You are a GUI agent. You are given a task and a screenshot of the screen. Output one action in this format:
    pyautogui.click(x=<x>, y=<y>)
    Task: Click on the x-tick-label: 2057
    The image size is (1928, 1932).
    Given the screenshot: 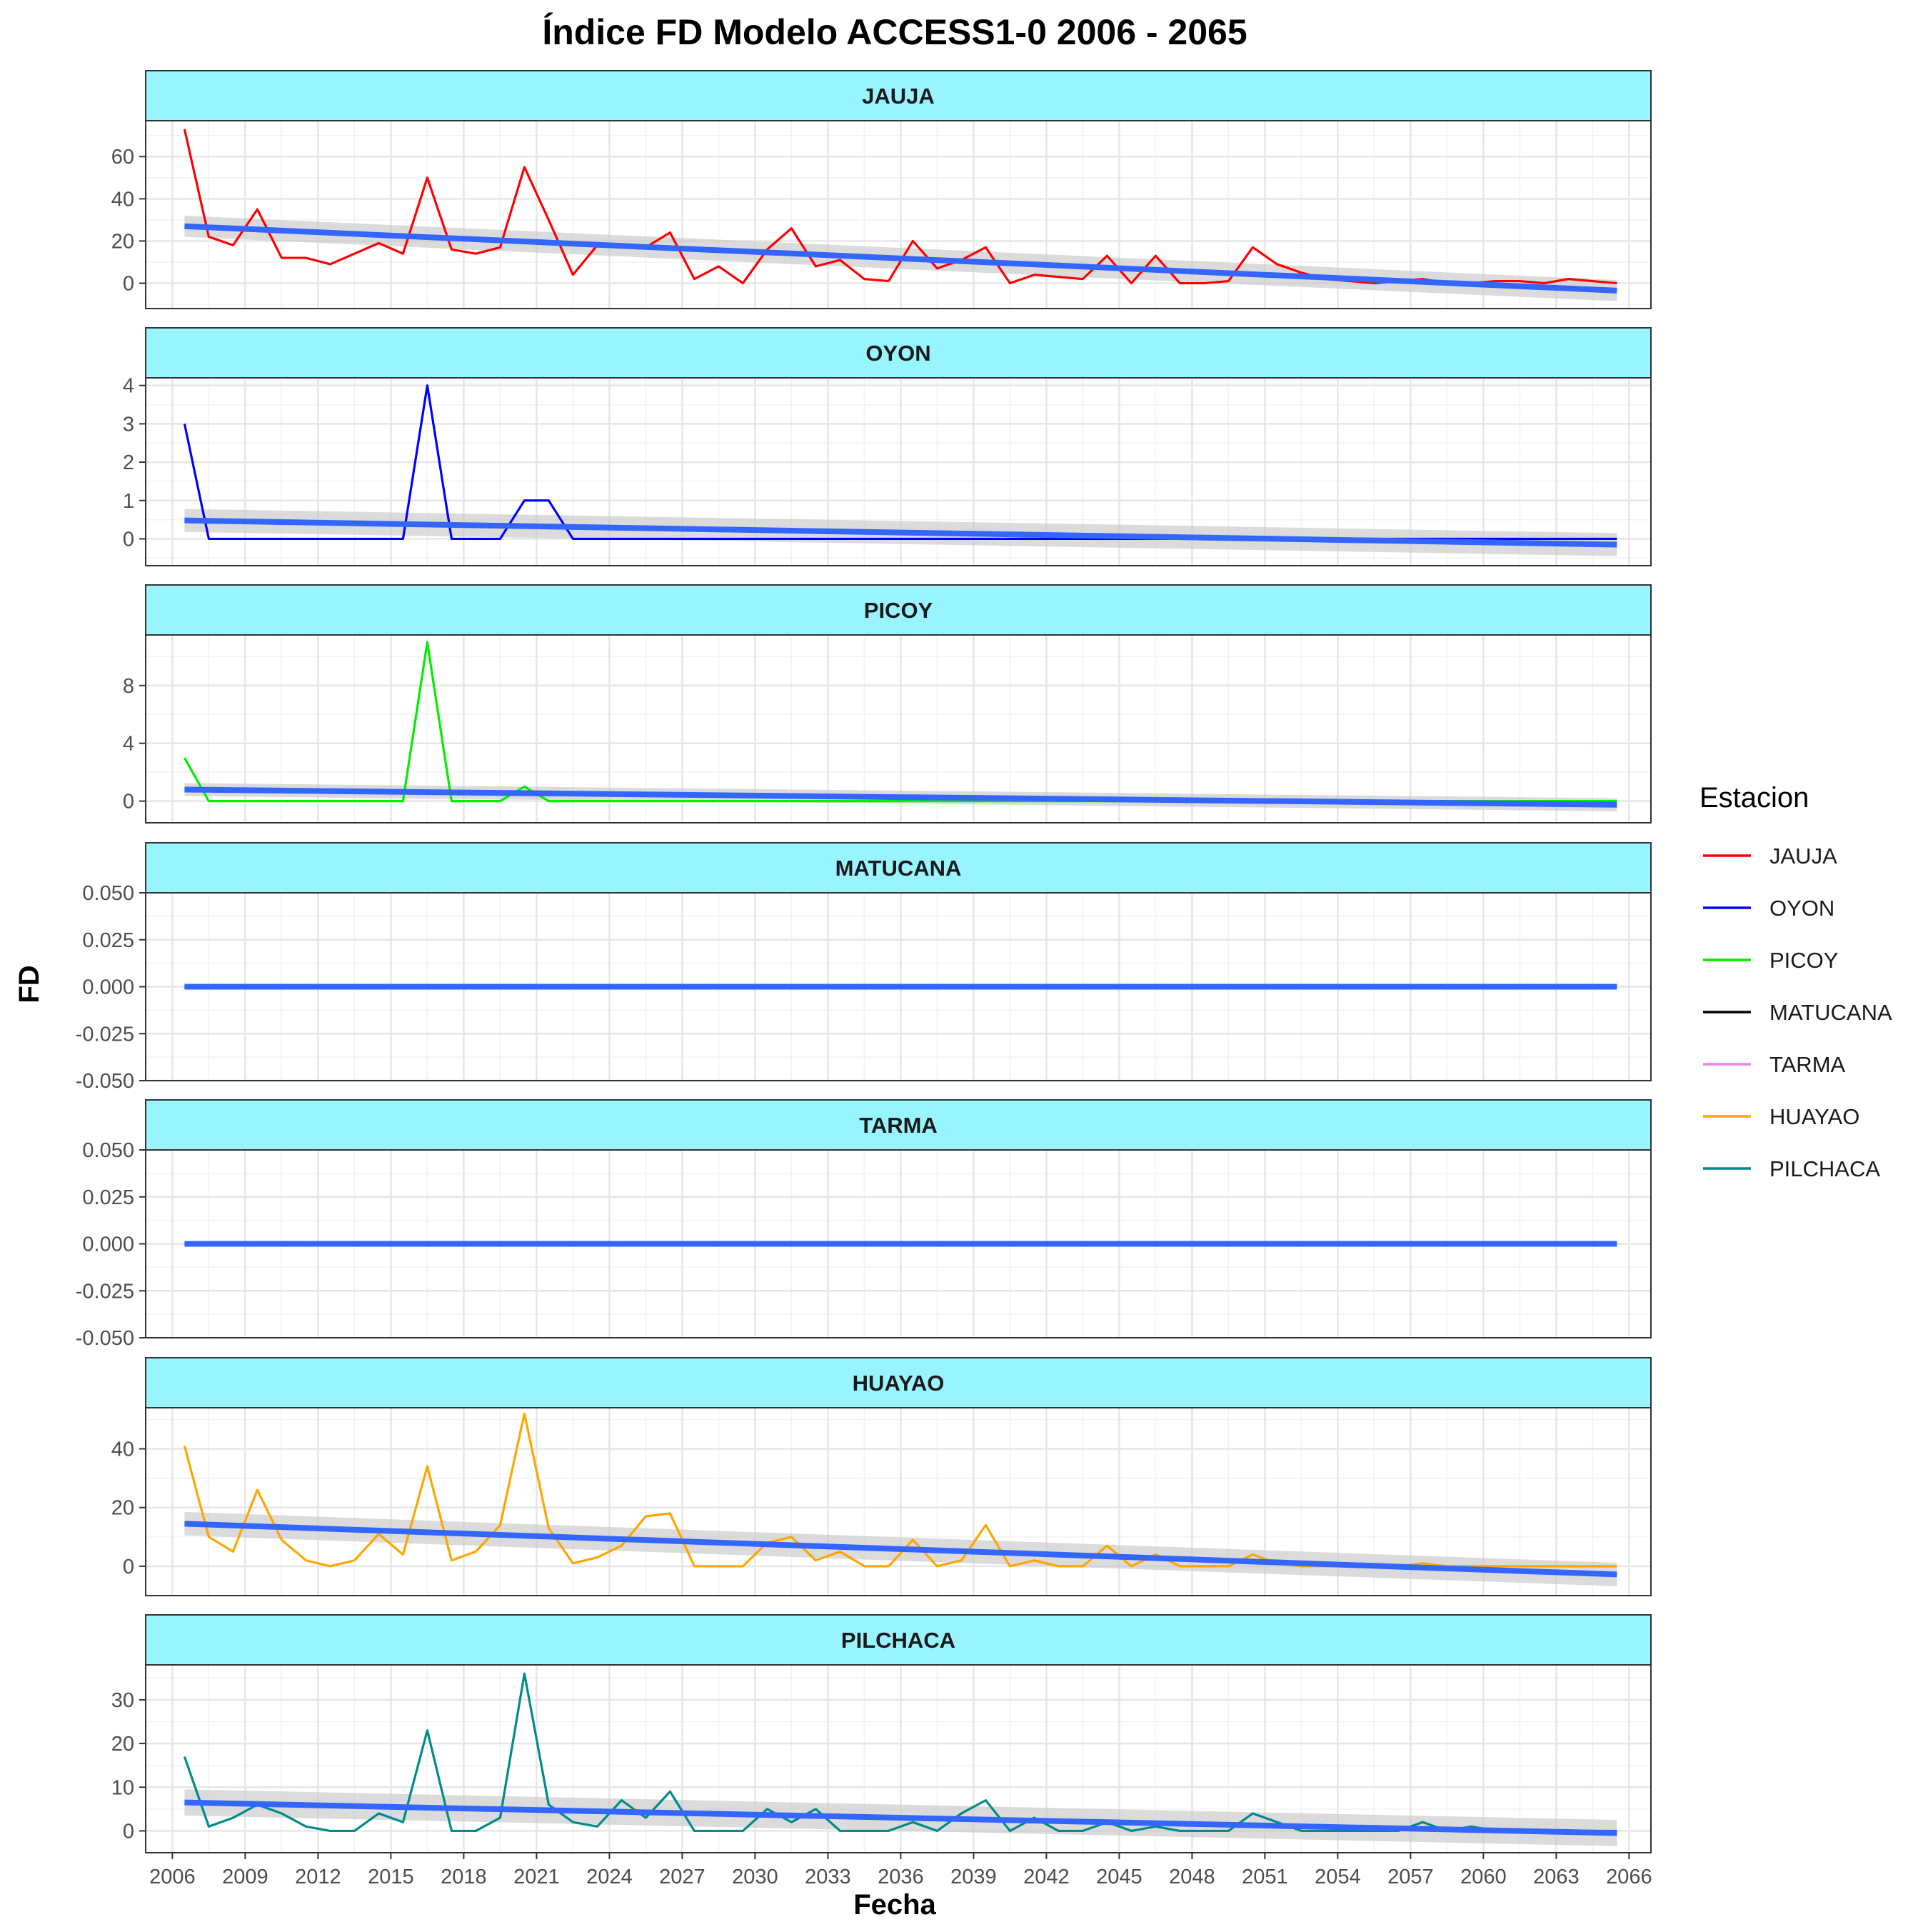 What is the action you would take?
    pyautogui.click(x=1410, y=1877)
    